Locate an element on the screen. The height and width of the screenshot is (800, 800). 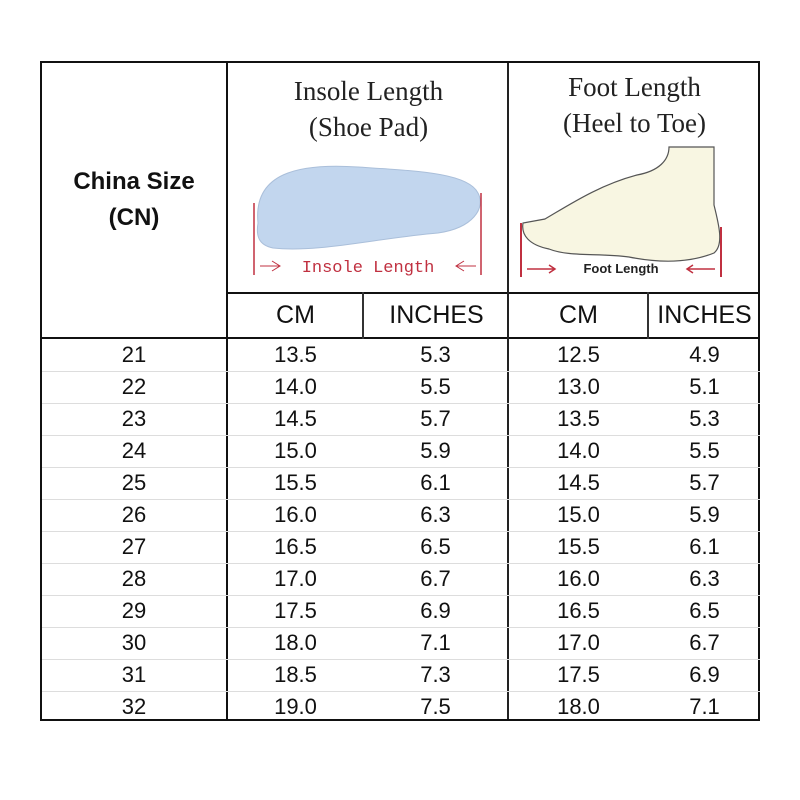
china-size-cell: 31 is located at coordinates (134, 674).